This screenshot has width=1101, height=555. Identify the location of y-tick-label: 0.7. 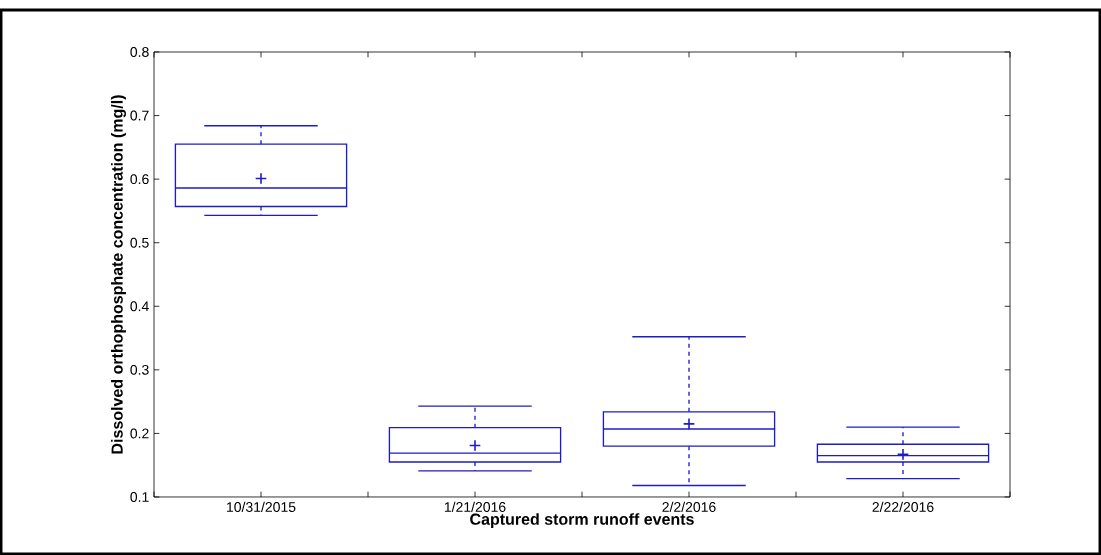
(139, 115).